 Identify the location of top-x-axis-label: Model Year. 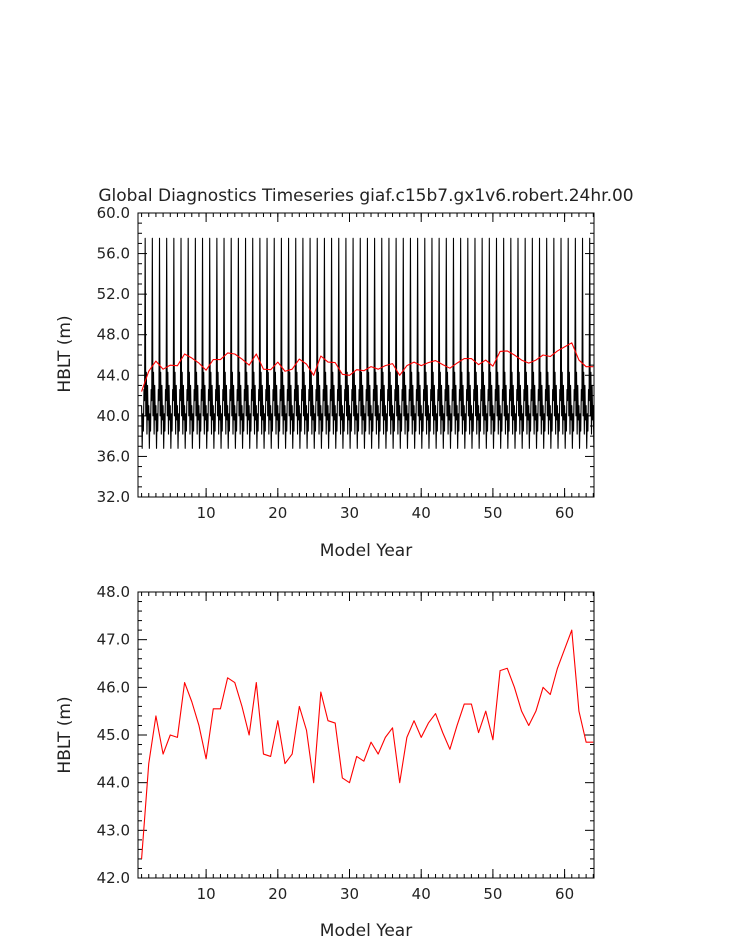
(366, 551).